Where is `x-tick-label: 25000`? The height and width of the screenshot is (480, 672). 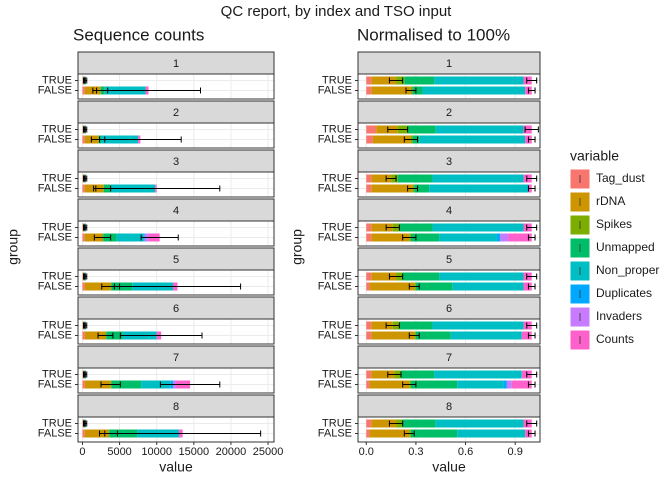 x-tick-label: 25000 is located at coordinates (268, 452).